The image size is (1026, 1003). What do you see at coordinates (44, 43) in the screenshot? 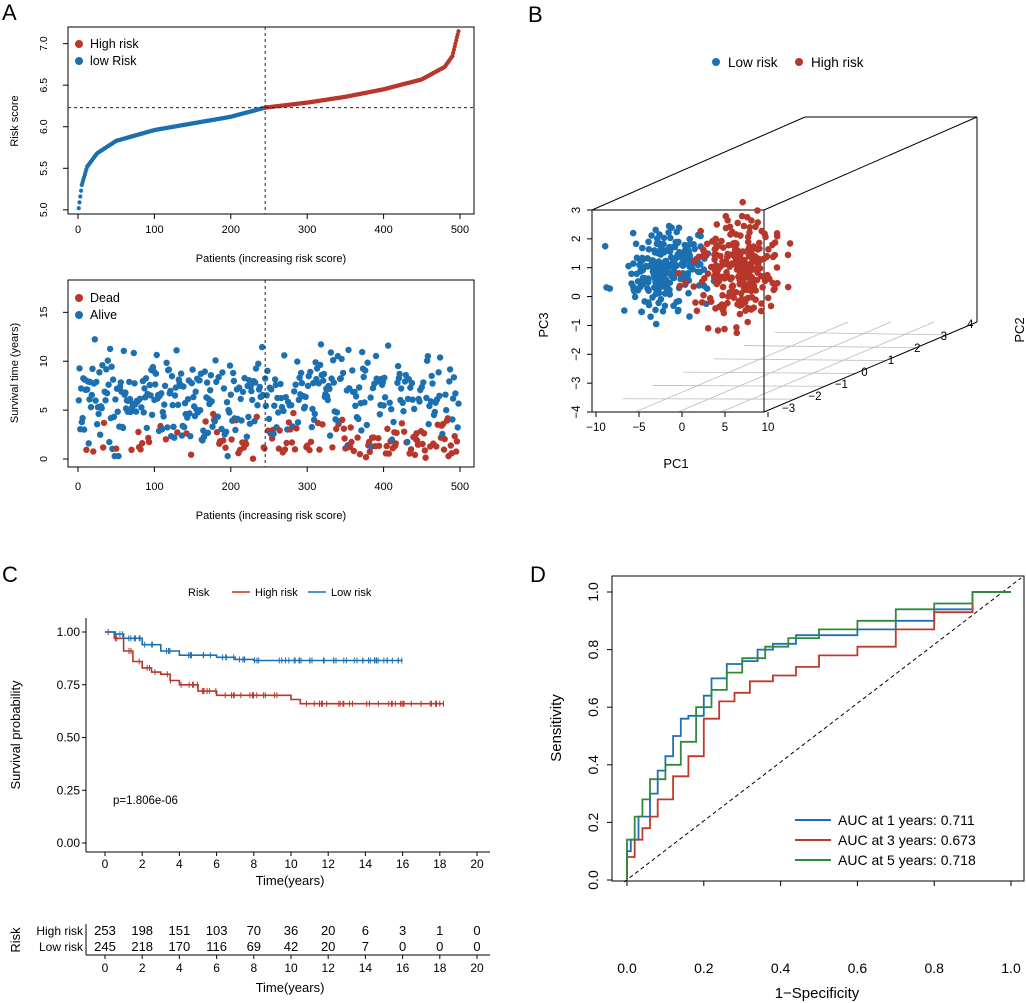
I see `y-tick-label: 7.0` at bounding box center [44, 43].